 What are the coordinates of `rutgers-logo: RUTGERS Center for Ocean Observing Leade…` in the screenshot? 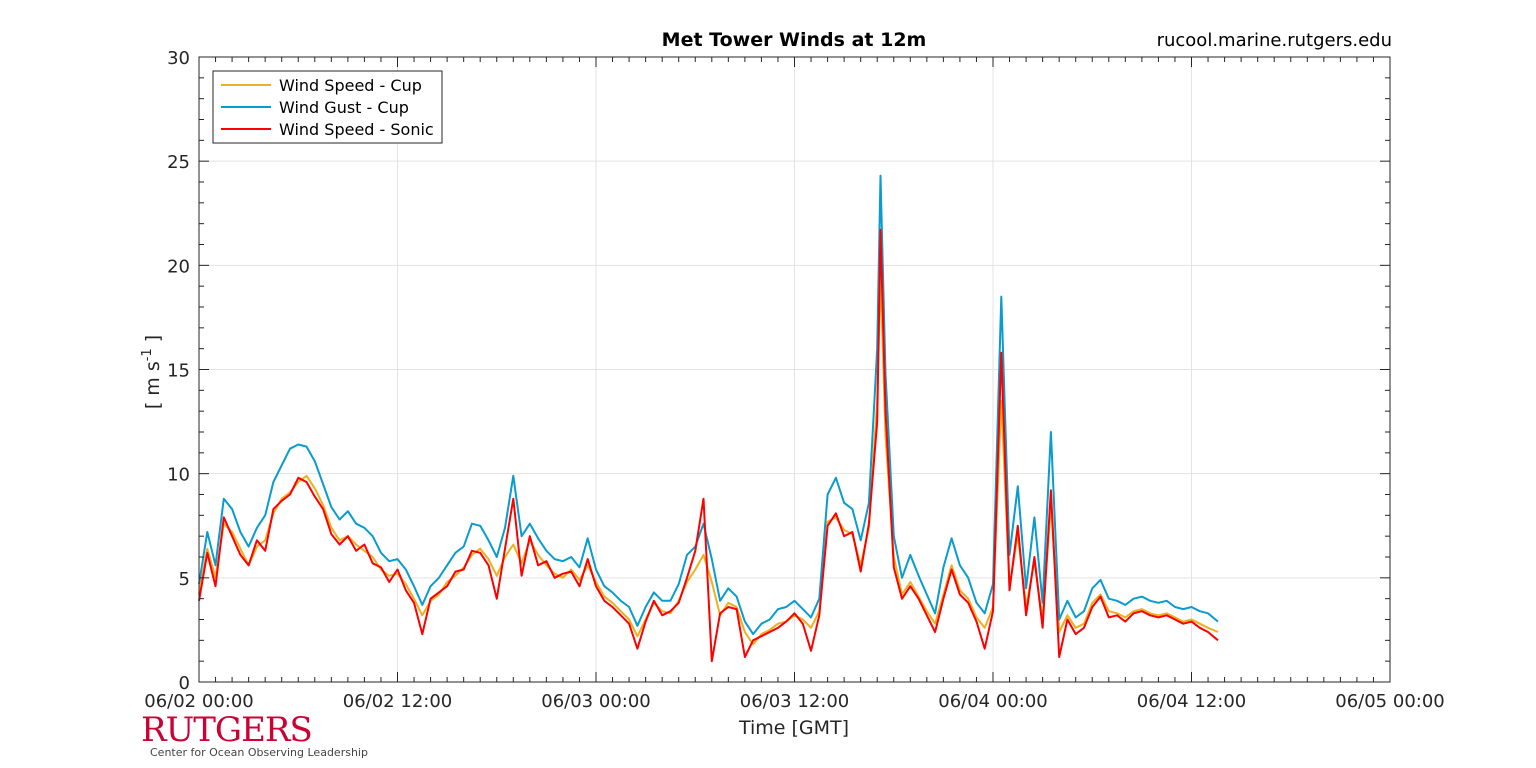 It's located at (254, 735).